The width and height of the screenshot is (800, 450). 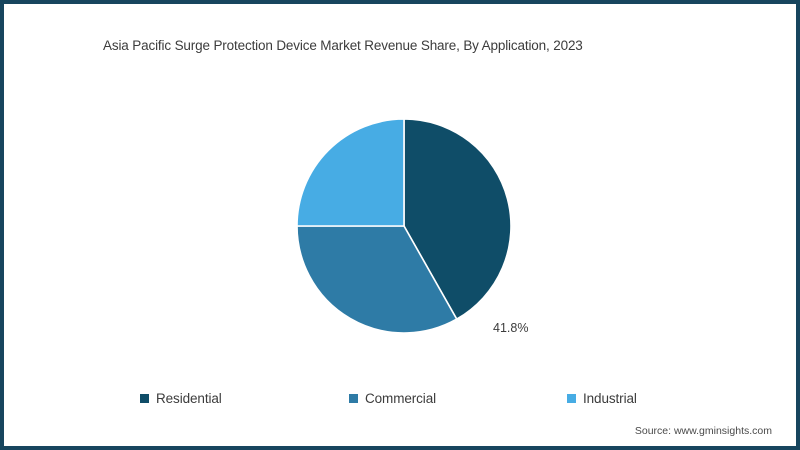 I want to click on pie-data-label-residential: 41.8%, so click(x=511, y=328).